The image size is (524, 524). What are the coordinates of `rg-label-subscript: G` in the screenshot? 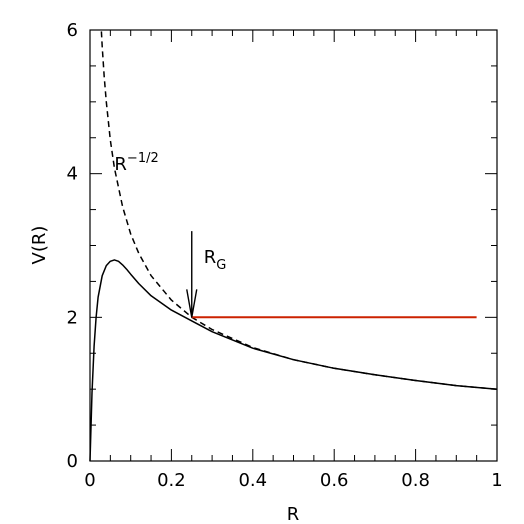 It's located at (221, 265).